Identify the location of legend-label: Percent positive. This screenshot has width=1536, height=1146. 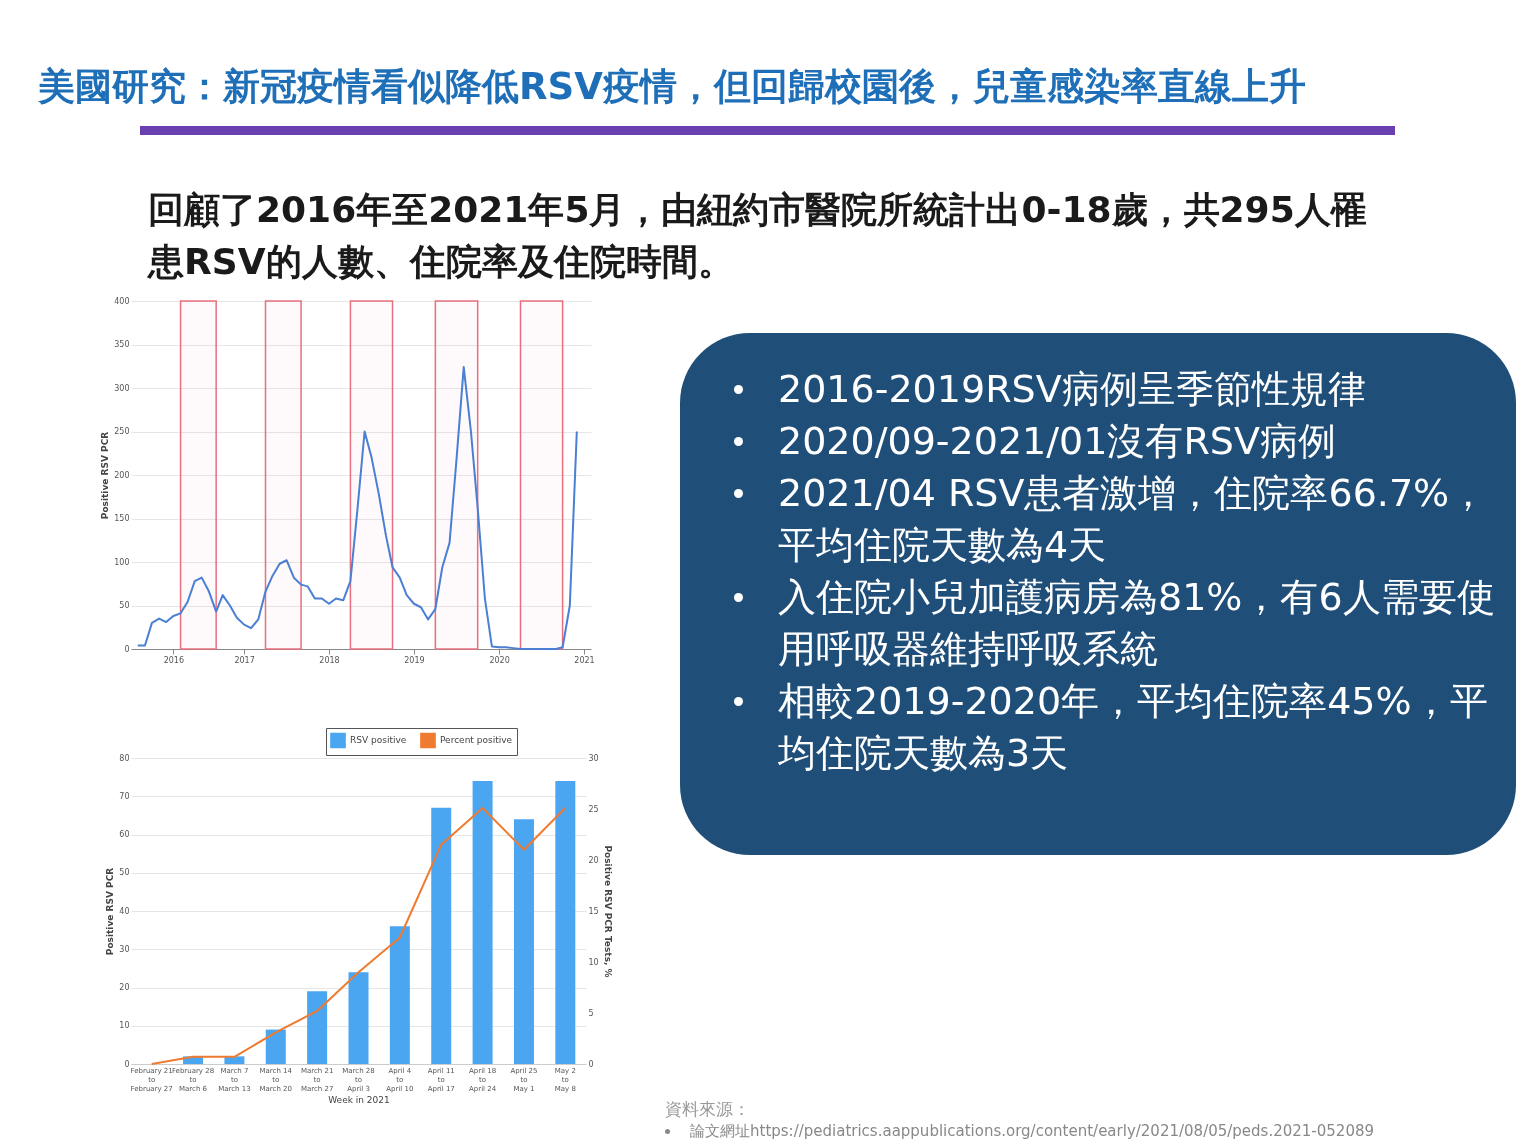
(476, 740).